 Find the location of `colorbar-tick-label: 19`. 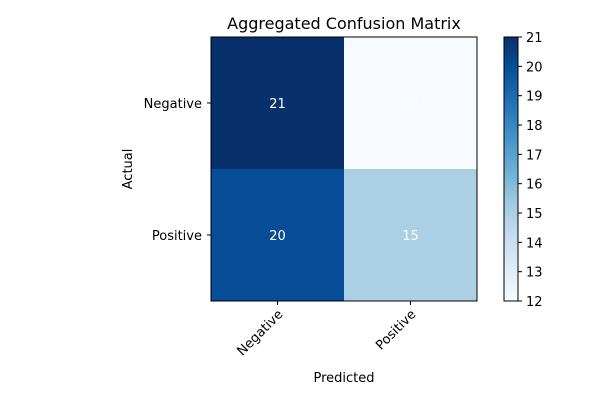

colorbar-tick-label: 19 is located at coordinates (534, 97).